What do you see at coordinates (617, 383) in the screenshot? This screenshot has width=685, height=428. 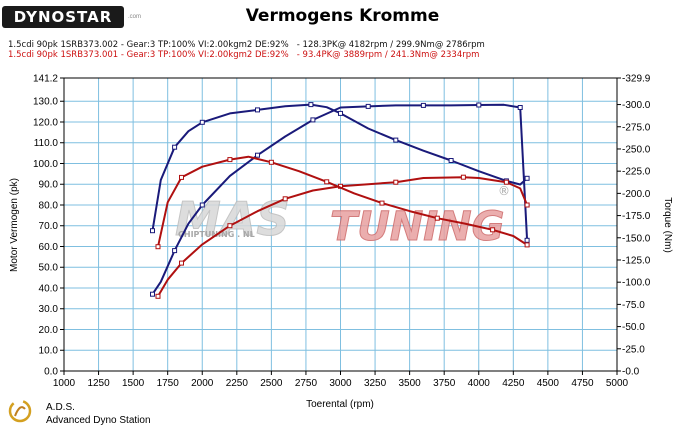 I see `x-tick-label: 5000` at bounding box center [617, 383].